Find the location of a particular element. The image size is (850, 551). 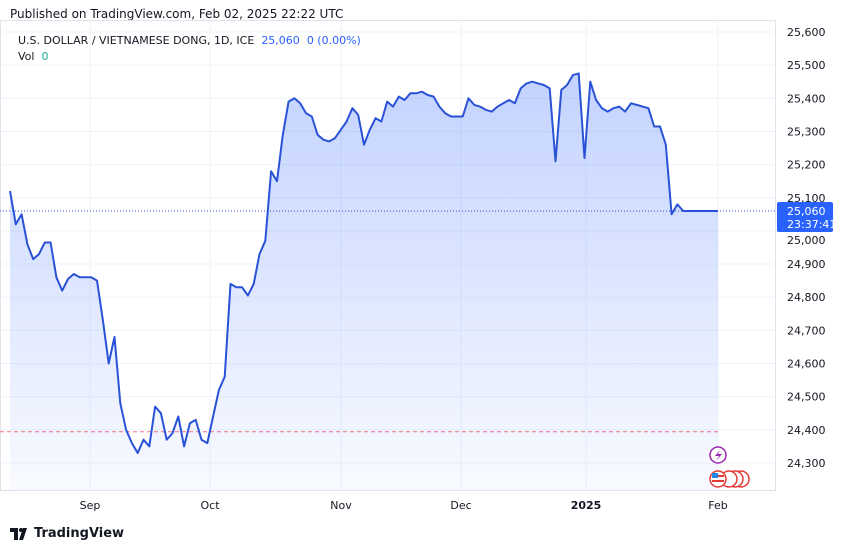

legend-price: 25,060 is located at coordinates (280, 40).